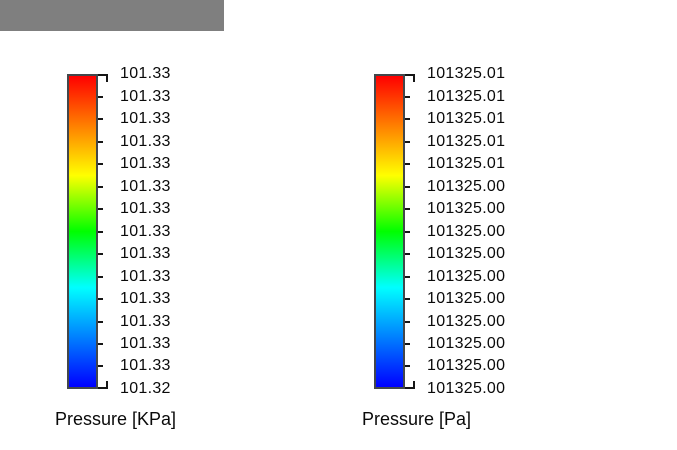 Image resolution: width=677 pixels, height=450 pixels. What do you see at coordinates (417, 419) in the screenshot?
I see `legend-title: Pressure [Pa]` at bounding box center [417, 419].